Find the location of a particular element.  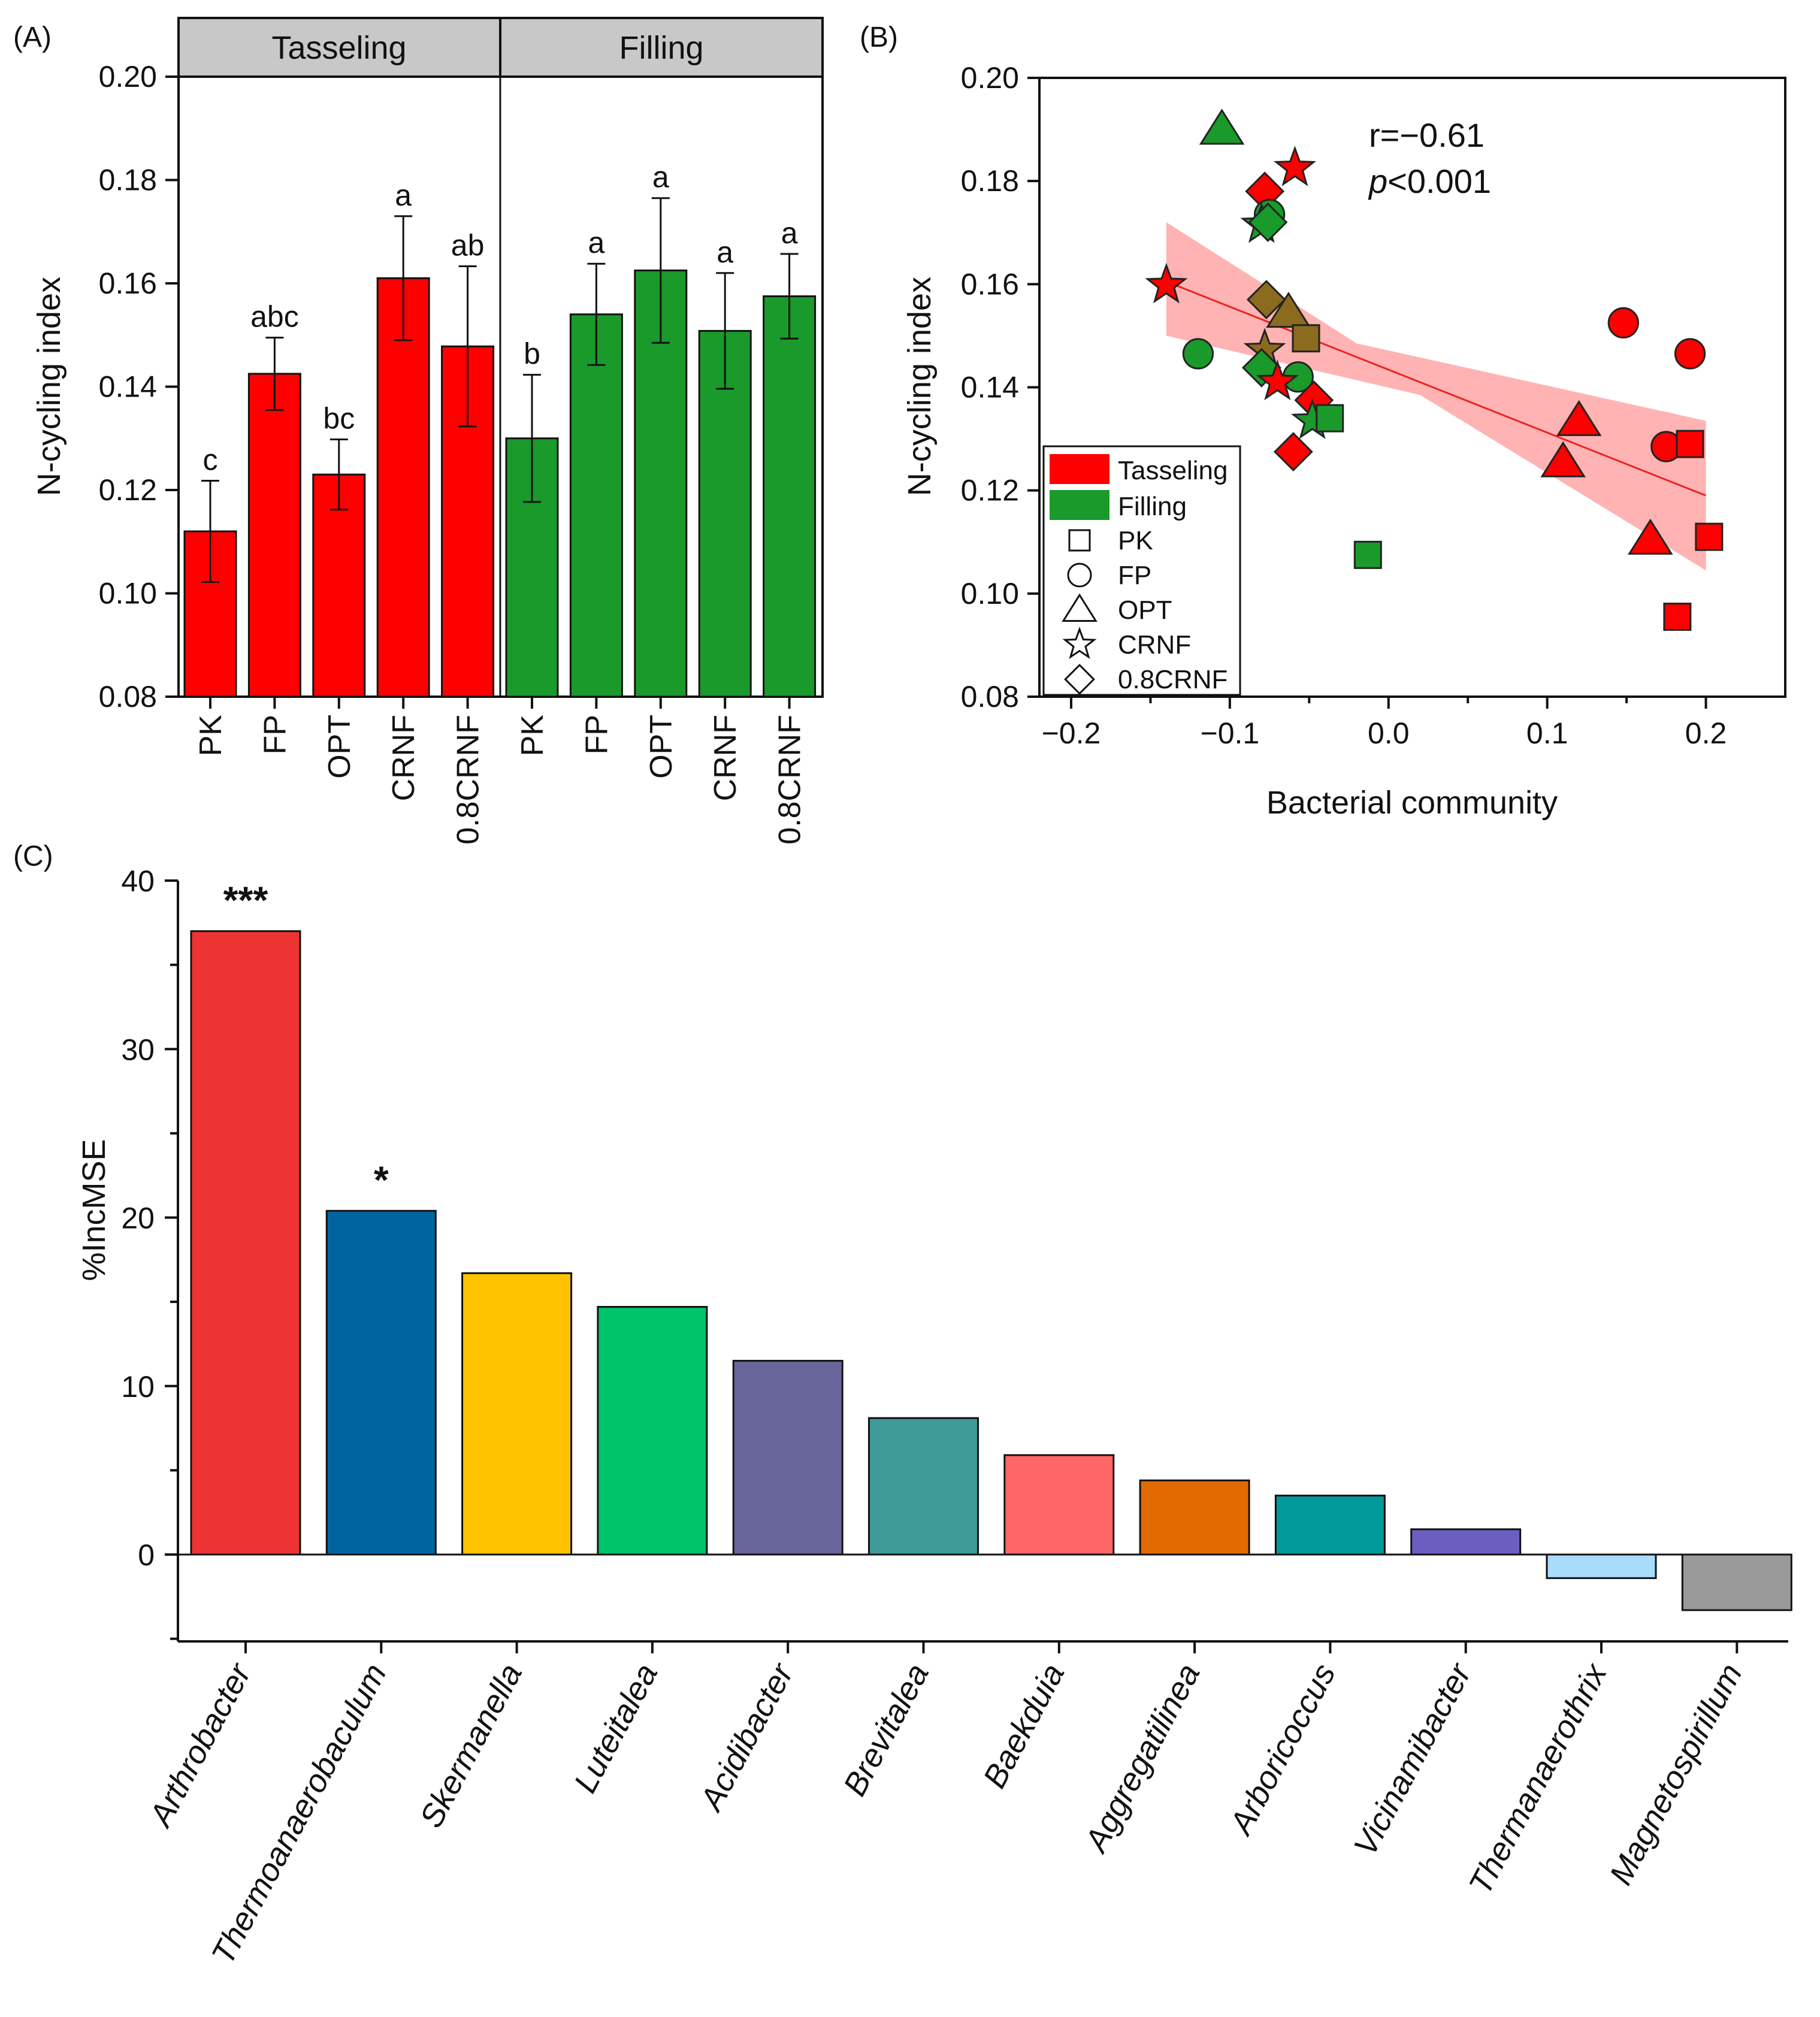

significance-letter: b is located at coordinates (532, 354).